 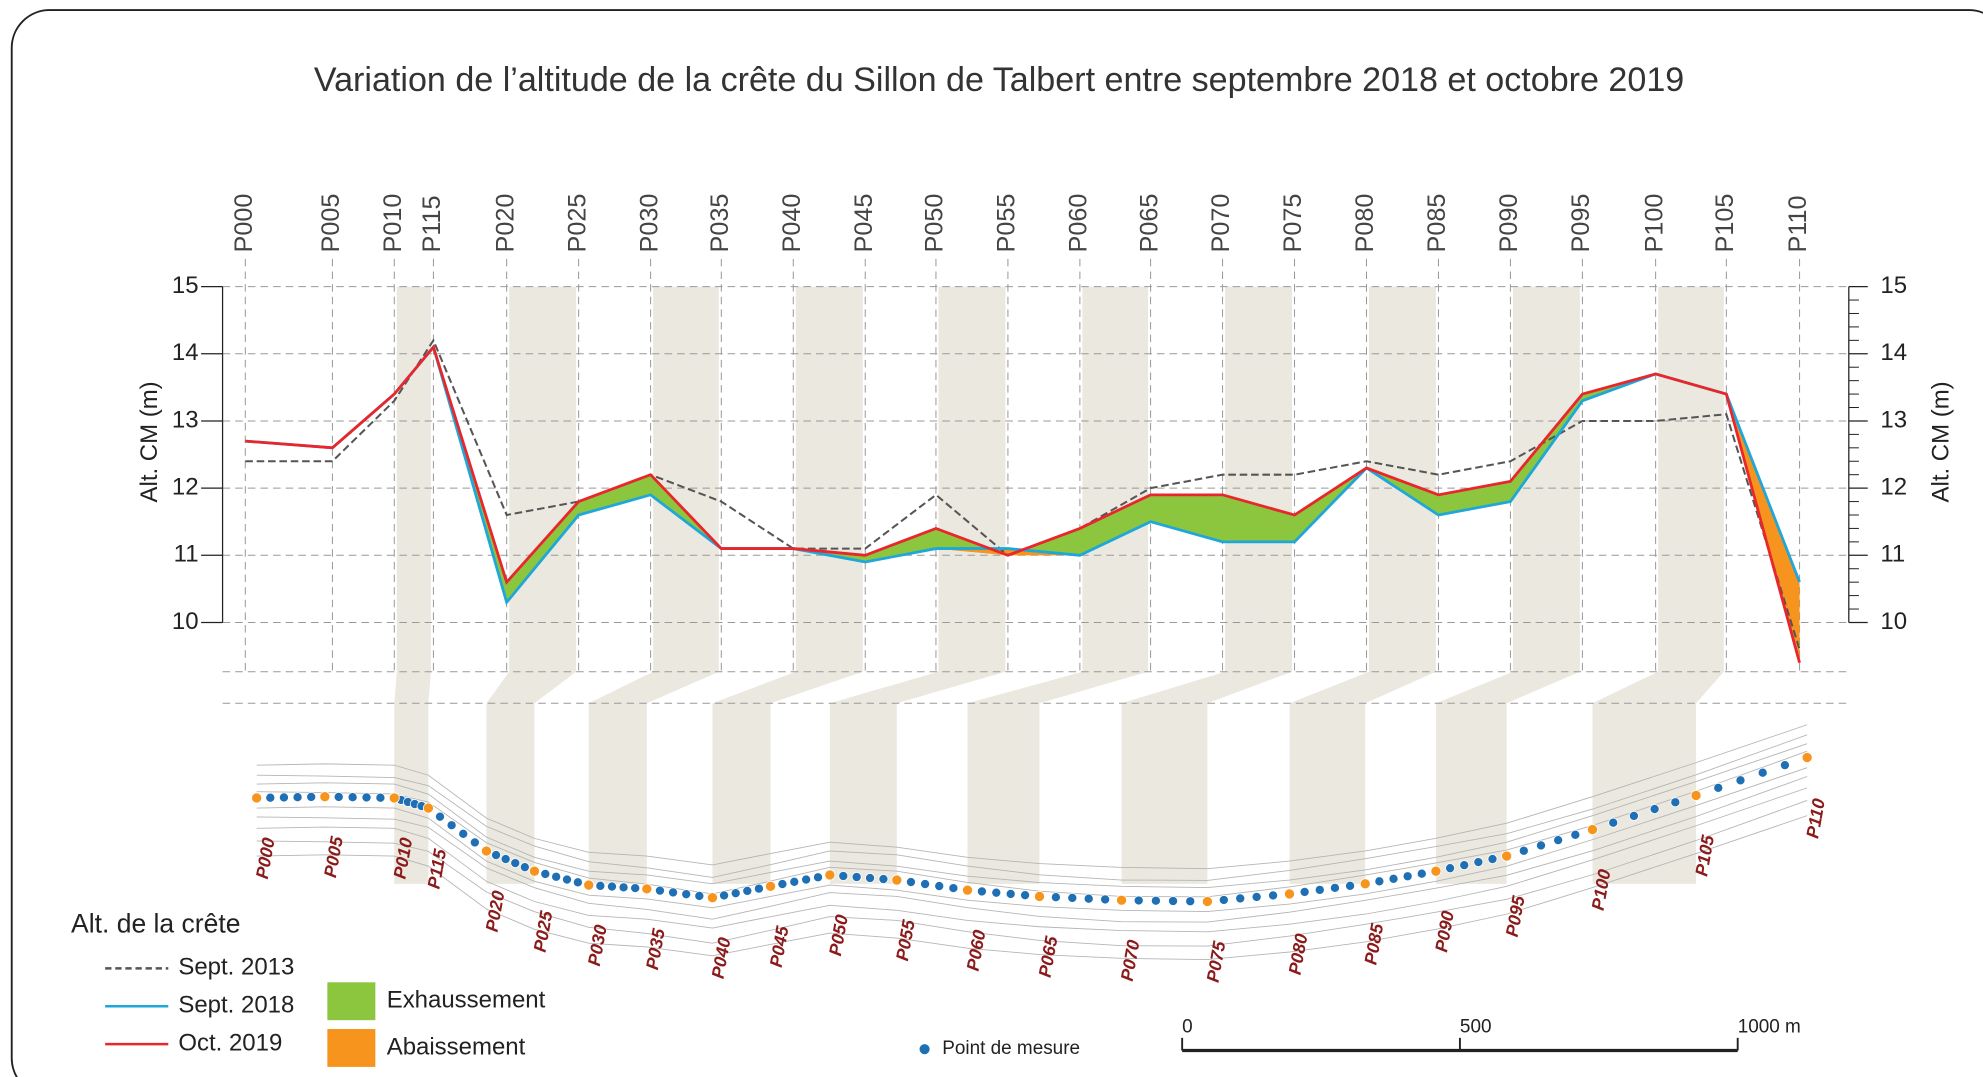 I want to click on y-tick-label: 15, so click(x=185, y=285).